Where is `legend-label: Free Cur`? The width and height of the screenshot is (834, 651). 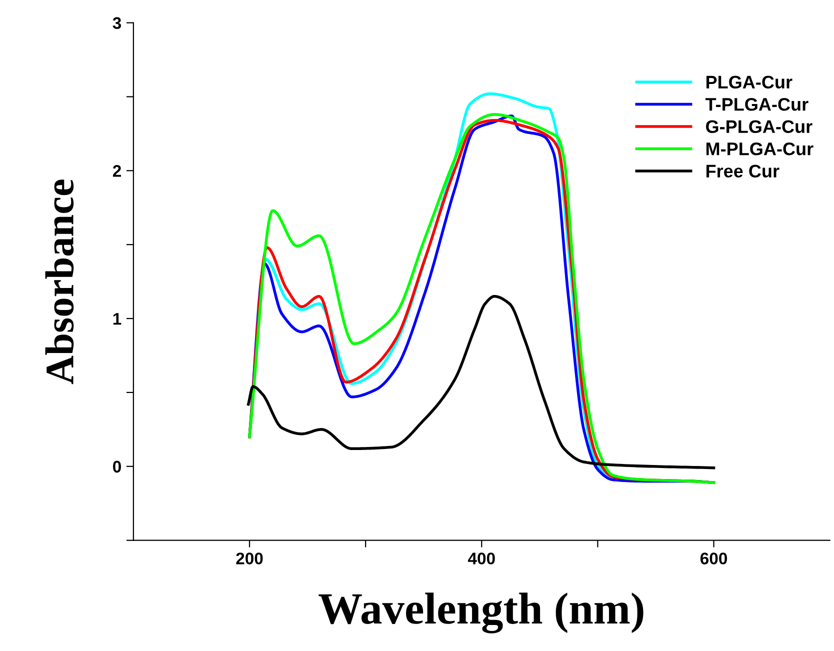 legend-label: Free Cur is located at coordinates (743, 171).